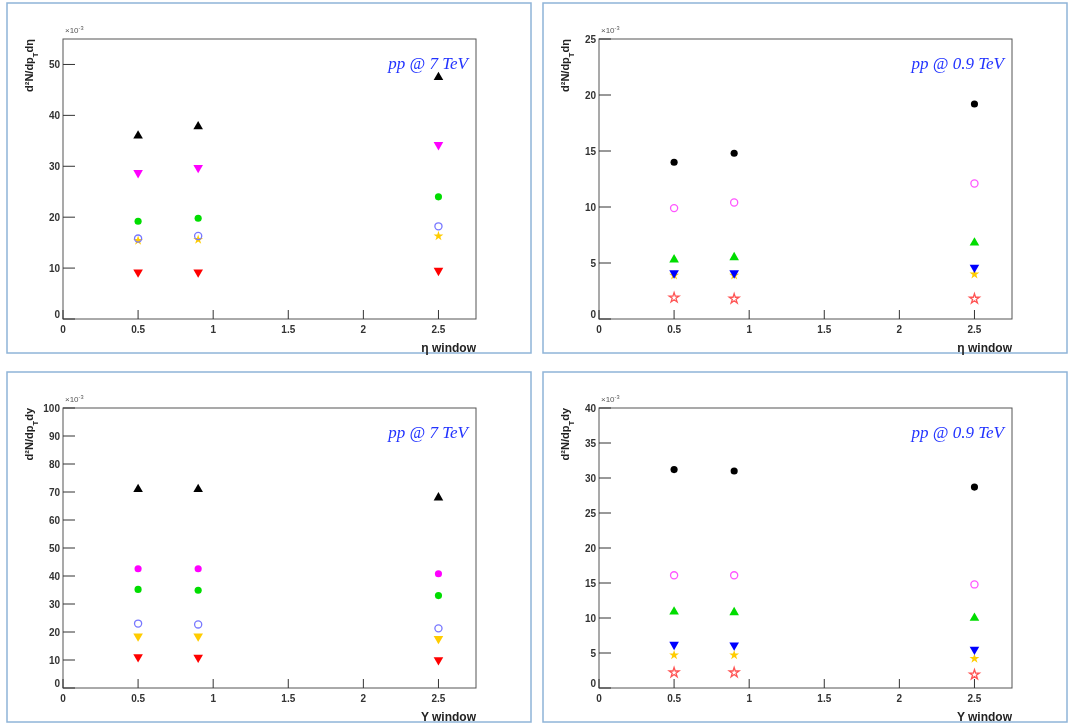 This screenshot has height=727, width=1073. Describe the element at coordinates (54, 492) in the screenshot. I see `y-tick-label: 70` at that location.